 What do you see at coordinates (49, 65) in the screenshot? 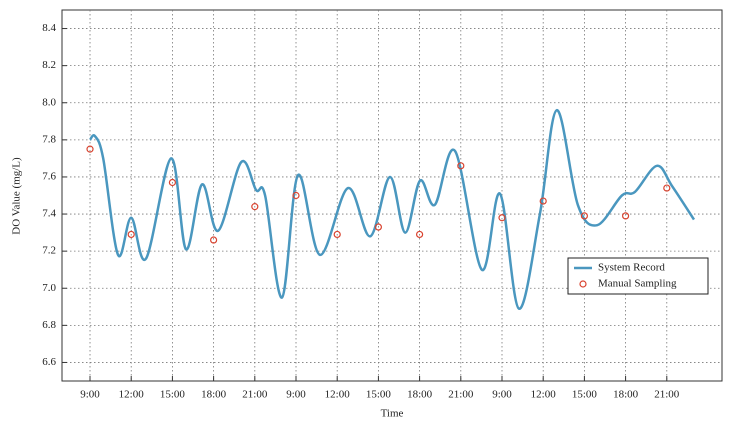
I see `y-tick-label: 8.2` at bounding box center [49, 65].